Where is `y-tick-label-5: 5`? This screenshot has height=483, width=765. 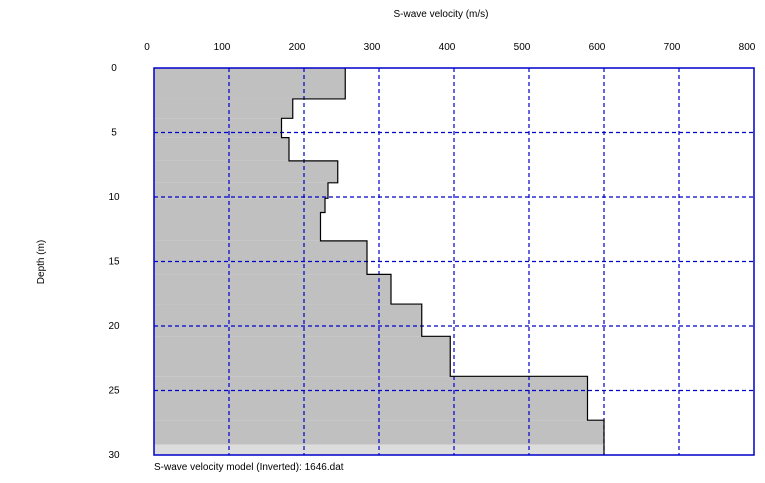
y-tick-label-5: 5 is located at coordinates (114, 133).